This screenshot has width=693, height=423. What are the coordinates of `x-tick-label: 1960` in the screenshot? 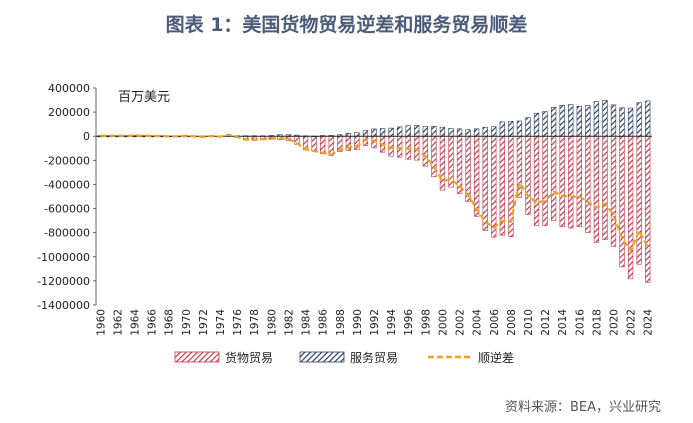 It's located at (101, 322).